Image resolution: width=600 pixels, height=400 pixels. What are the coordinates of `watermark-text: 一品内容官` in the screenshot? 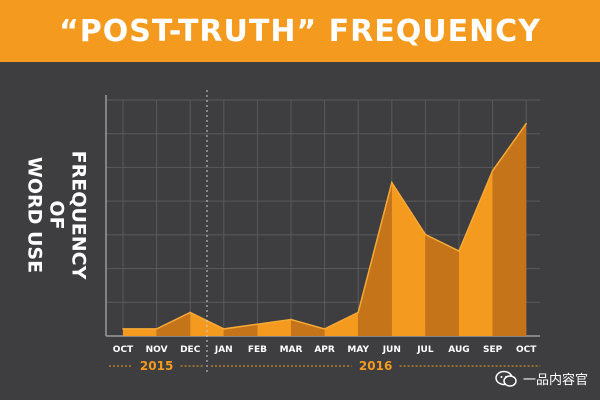 It's located at (555, 380).